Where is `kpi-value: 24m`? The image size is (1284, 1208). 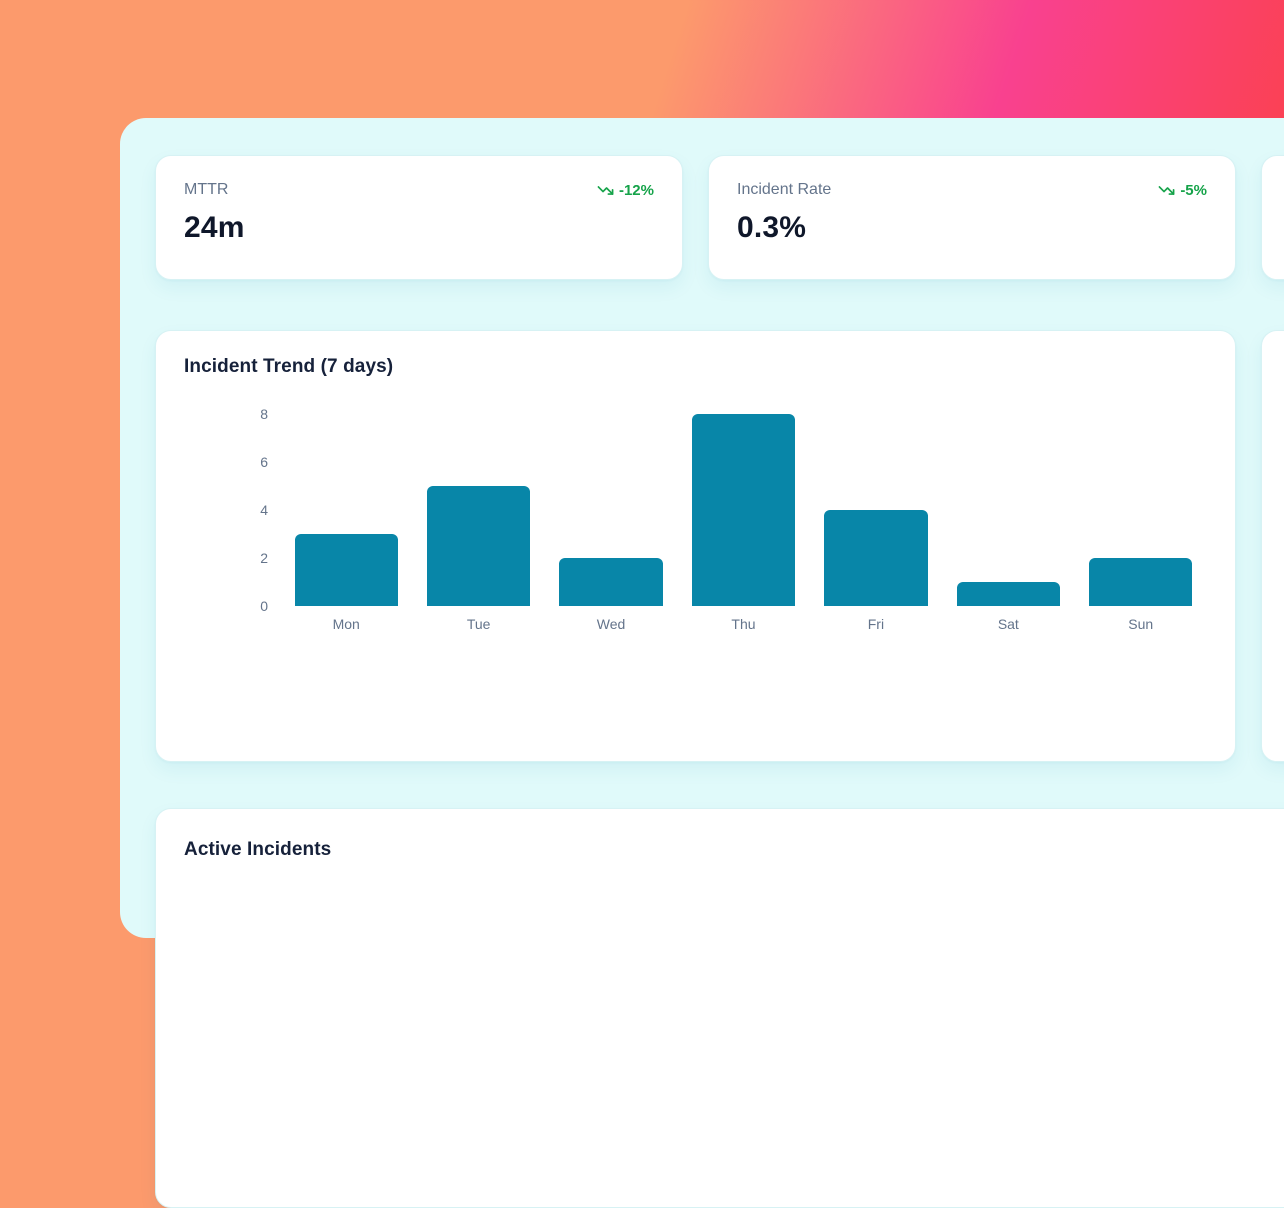 kpi-value: 24m is located at coordinates (214, 227).